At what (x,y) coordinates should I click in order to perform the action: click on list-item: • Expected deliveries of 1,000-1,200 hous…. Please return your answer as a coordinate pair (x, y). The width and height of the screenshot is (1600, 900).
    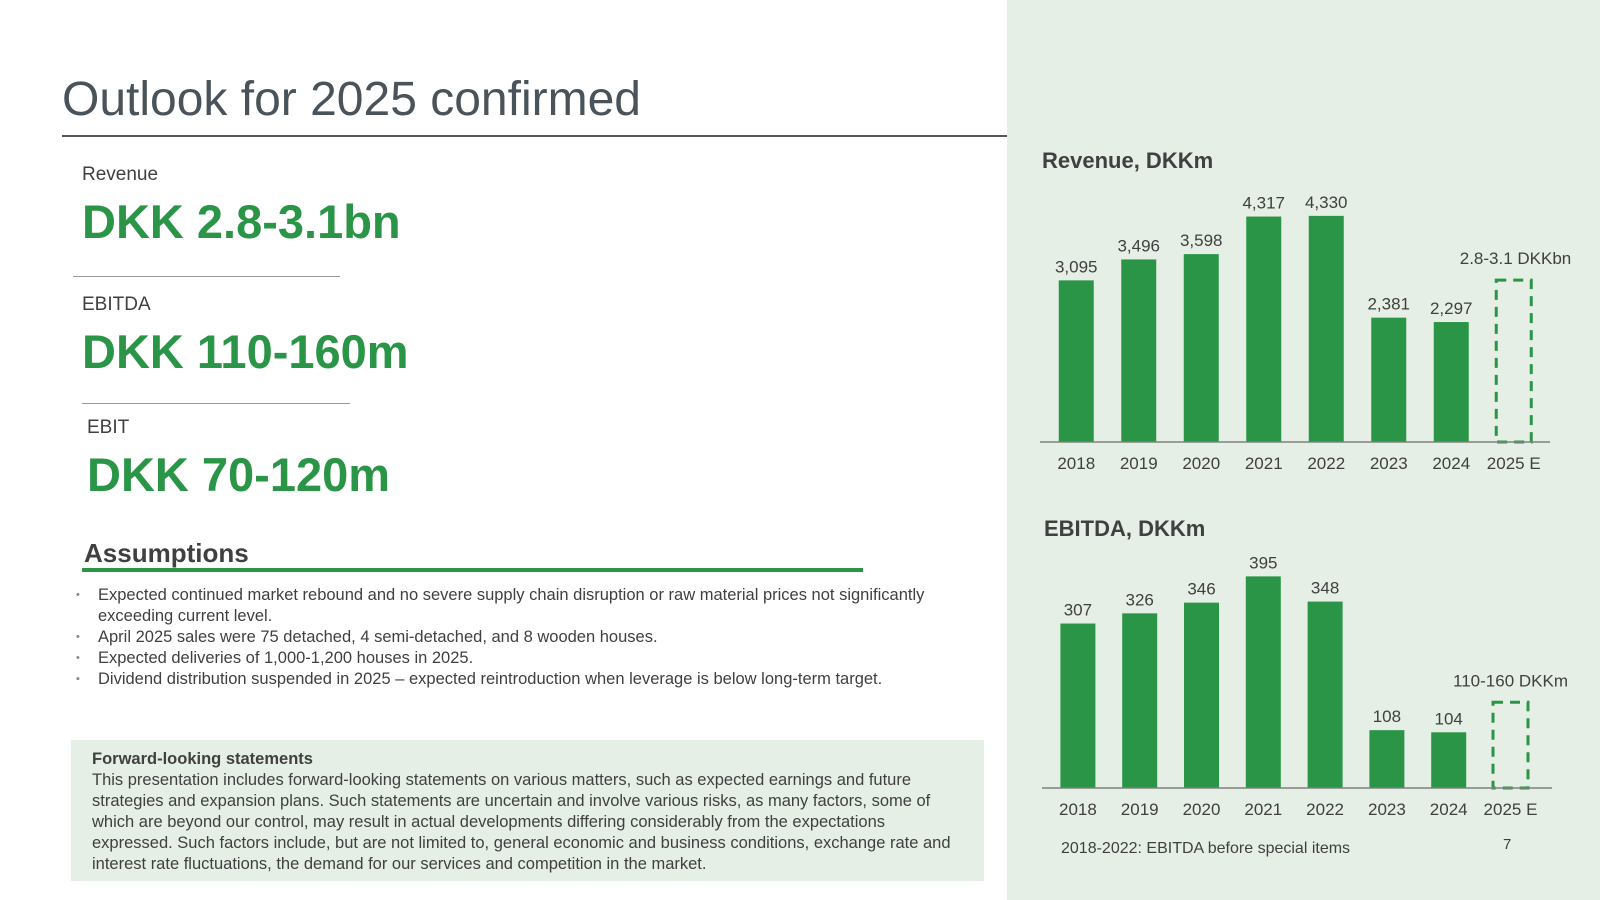
    Looking at the image, I should click on (531, 658).